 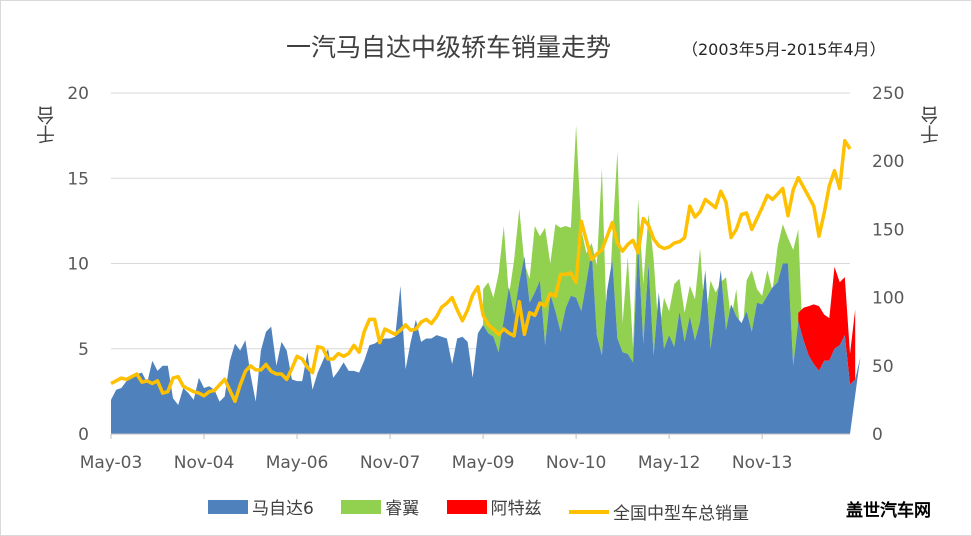 What do you see at coordinates (576, 463) in the screenshot?
I see `x-tick-label: Nov-10` at bounding box center [576, 463].